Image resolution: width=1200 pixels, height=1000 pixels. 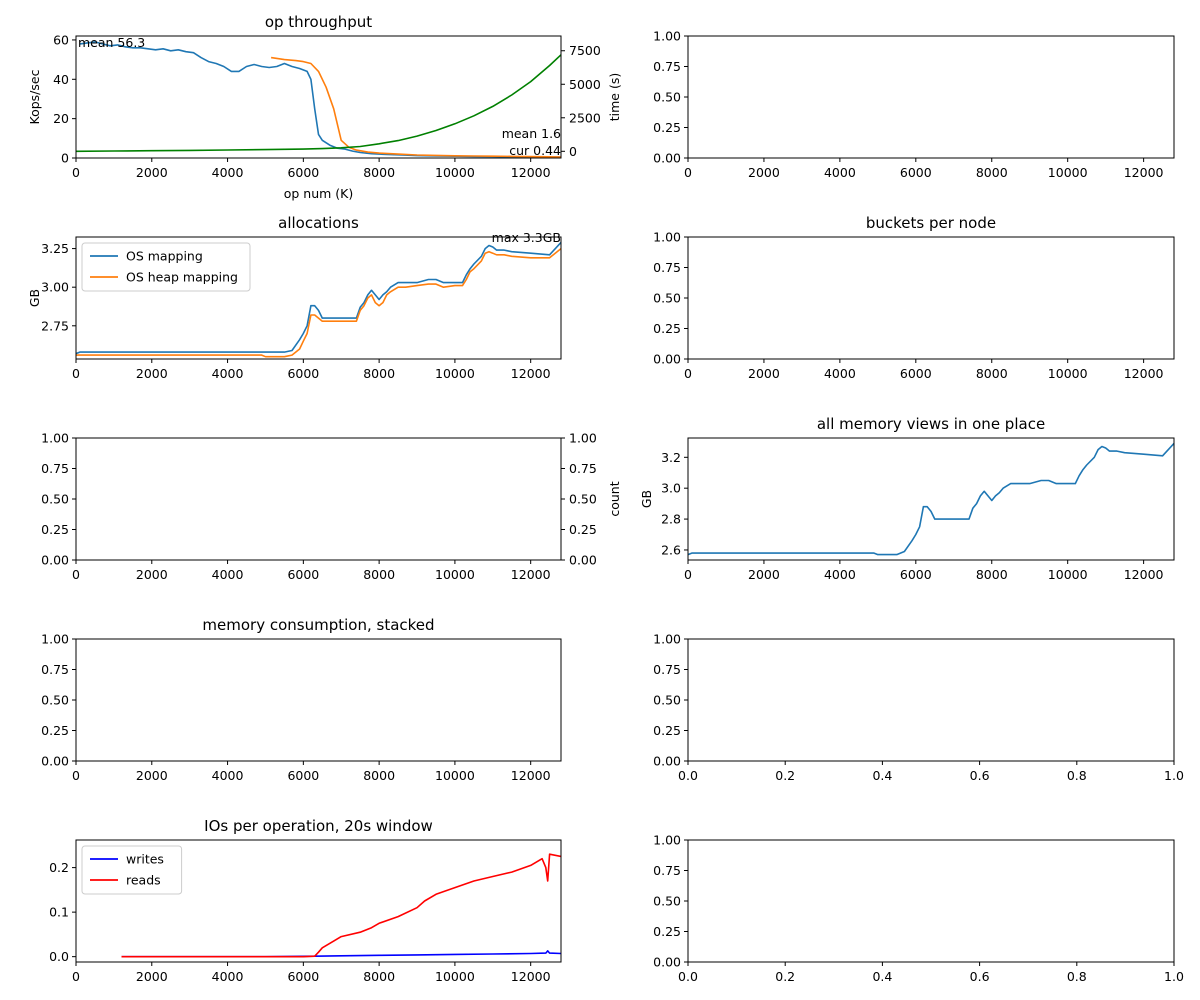 What do you see at coordinates (671, 488) in the screenshot?
I see `y-tick-label: 3.0` at bounding box center [671, 488].